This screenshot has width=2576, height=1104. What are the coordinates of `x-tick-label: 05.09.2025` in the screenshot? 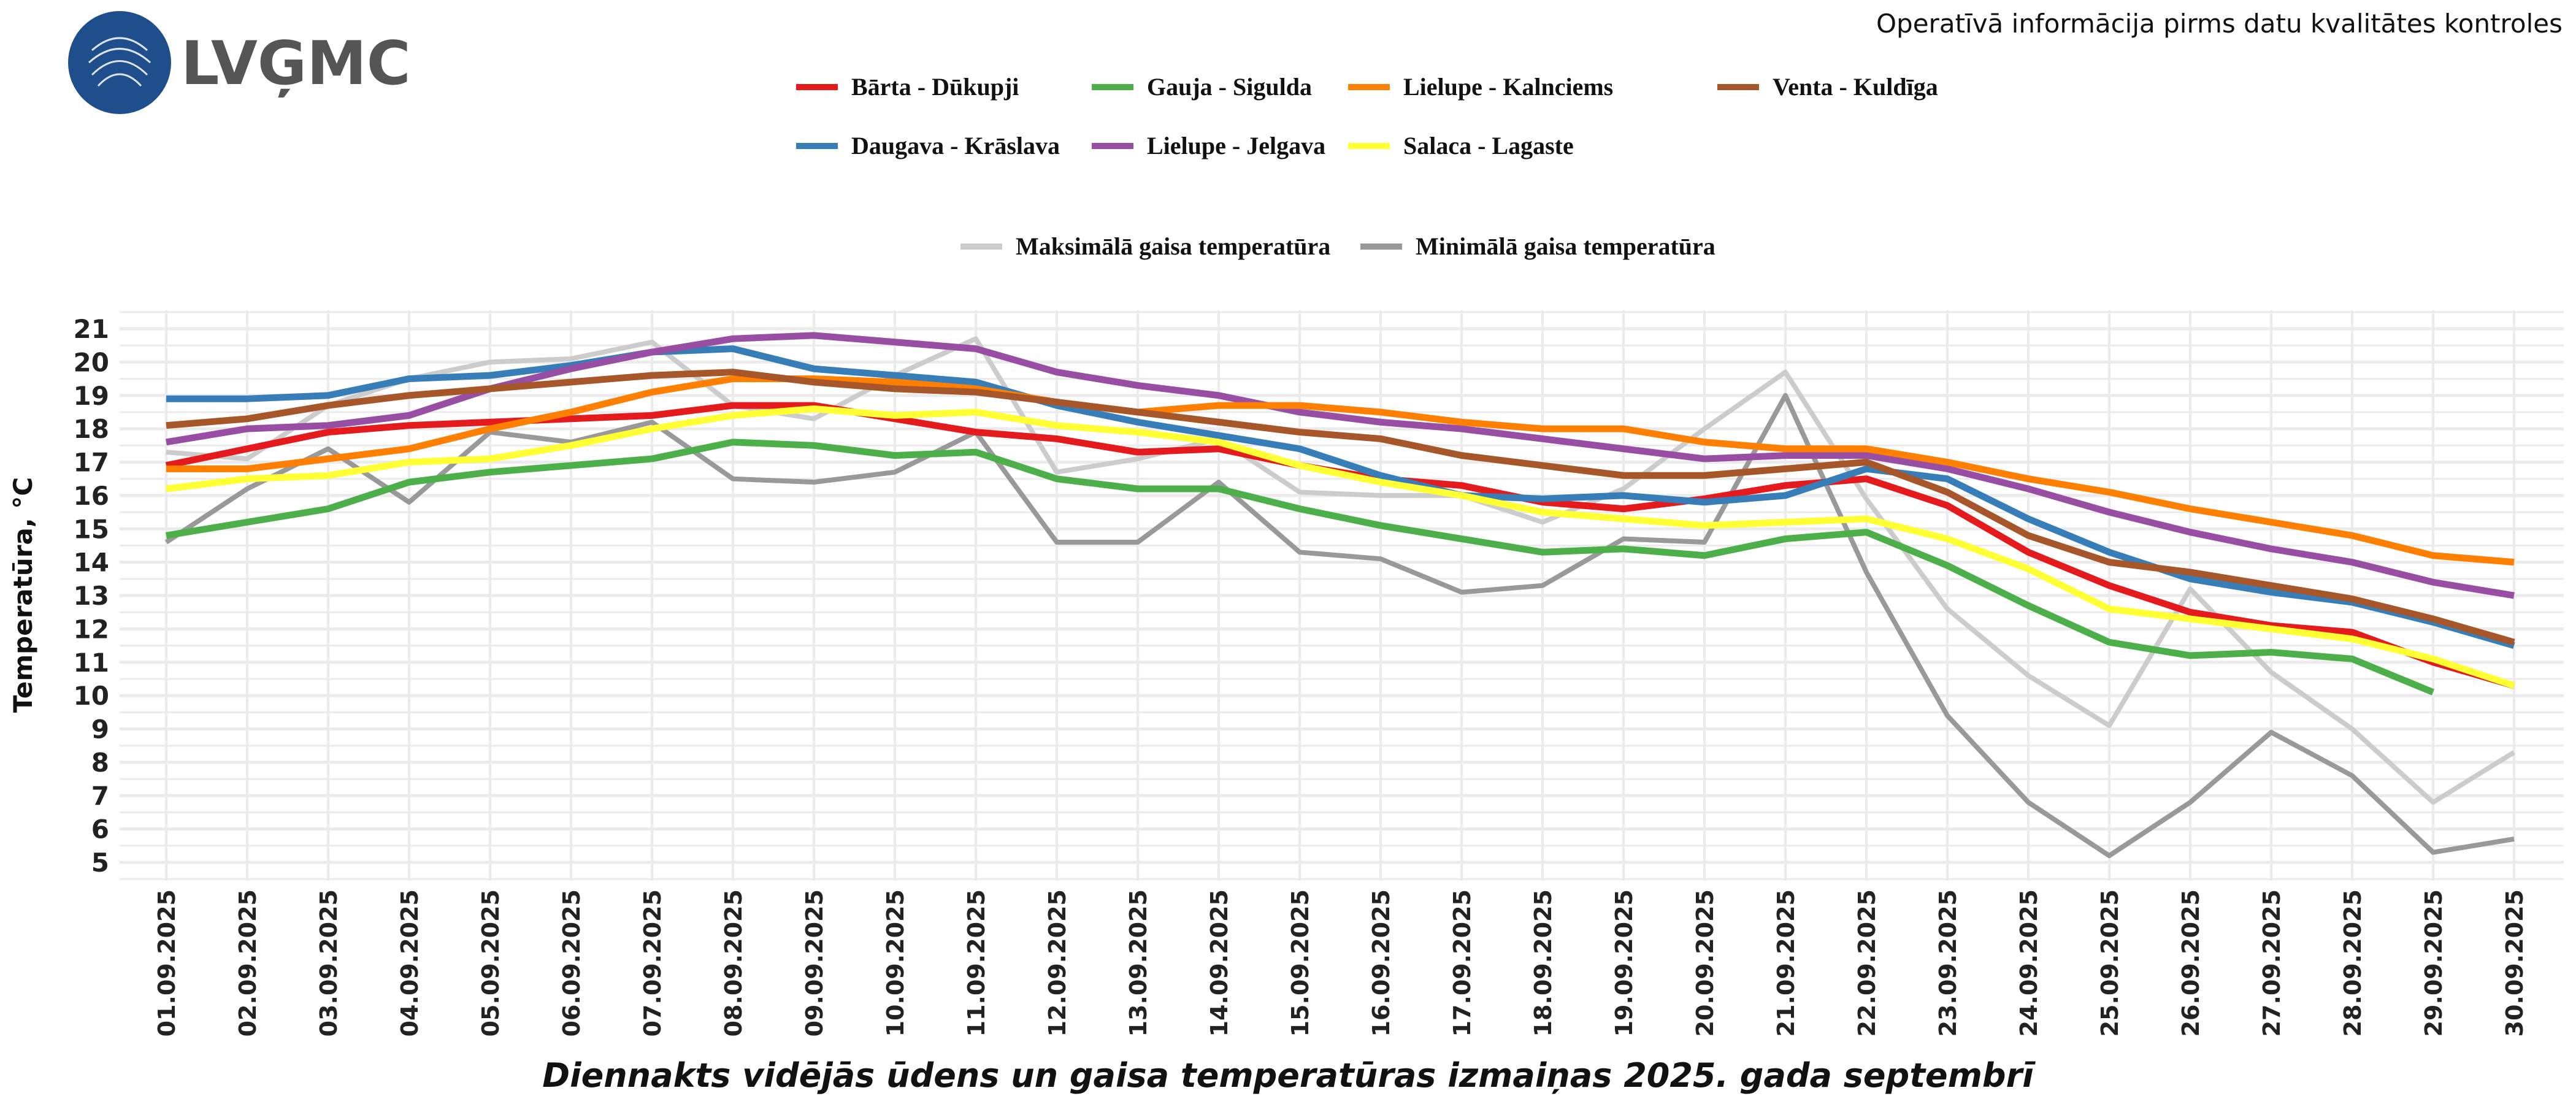 It's located at (490, 963).